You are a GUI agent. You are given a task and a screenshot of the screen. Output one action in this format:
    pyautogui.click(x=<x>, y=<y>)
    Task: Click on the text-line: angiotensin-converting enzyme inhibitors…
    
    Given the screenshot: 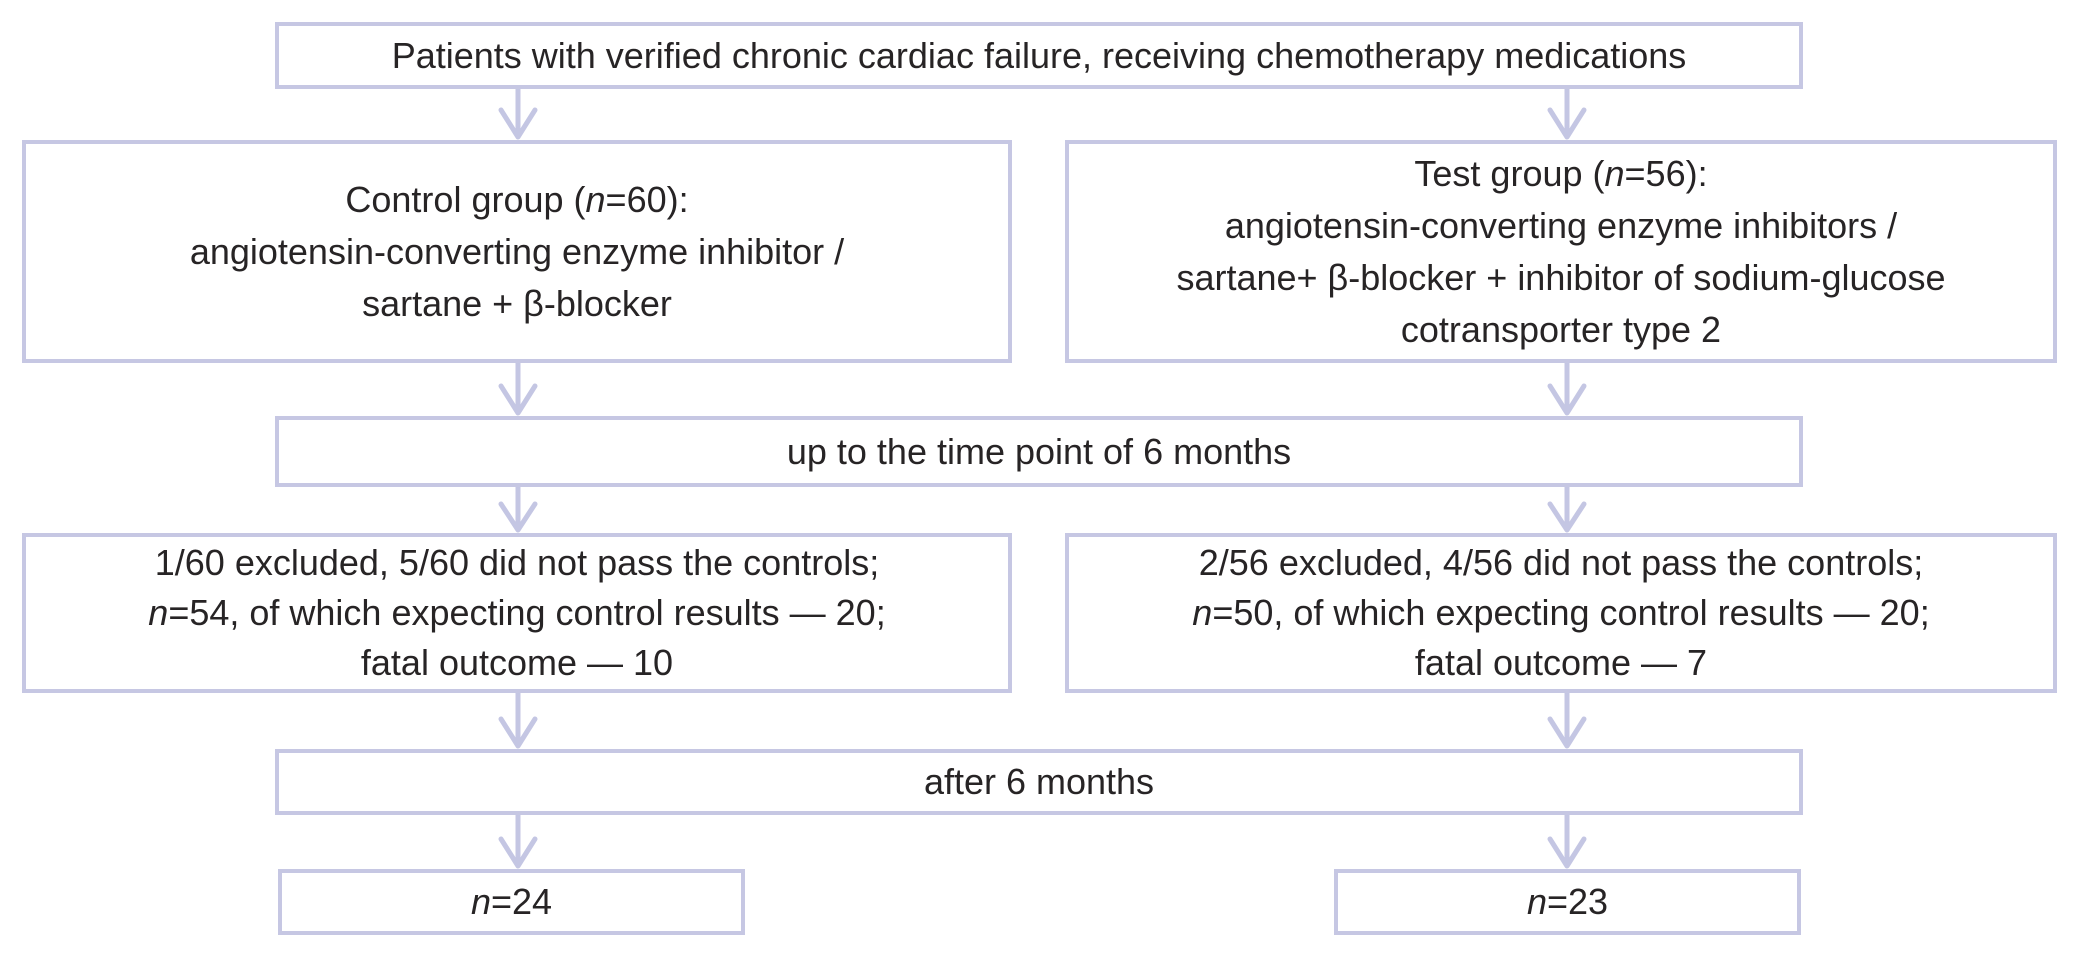 What is the action you would take?
    pyautogui.click(x=1561, y=225)
    